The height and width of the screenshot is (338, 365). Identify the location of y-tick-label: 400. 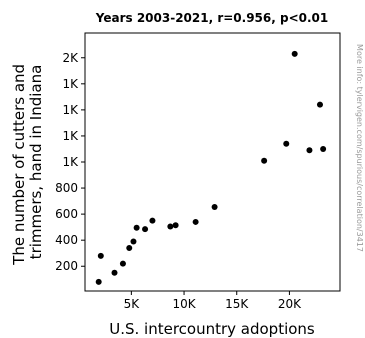
(66, 240).